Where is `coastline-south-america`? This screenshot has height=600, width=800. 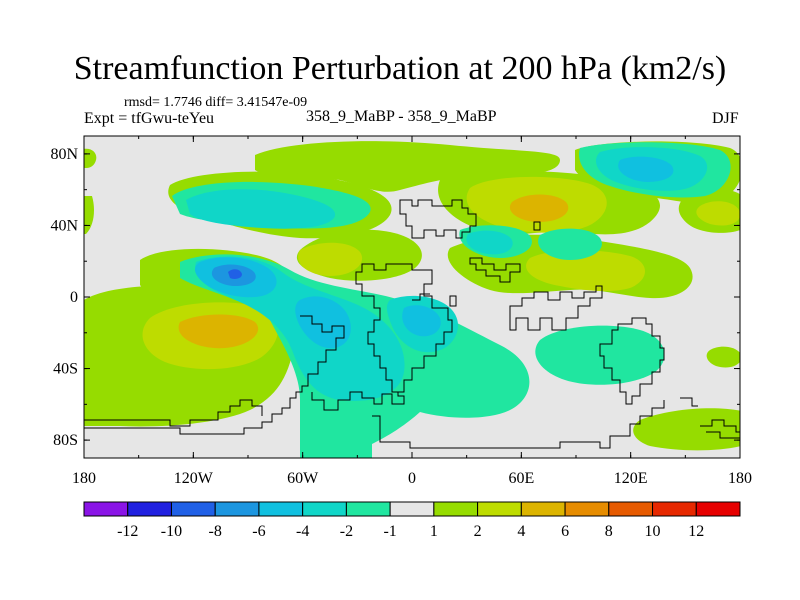 coastline-south-america is located at coordinates (358, 401).